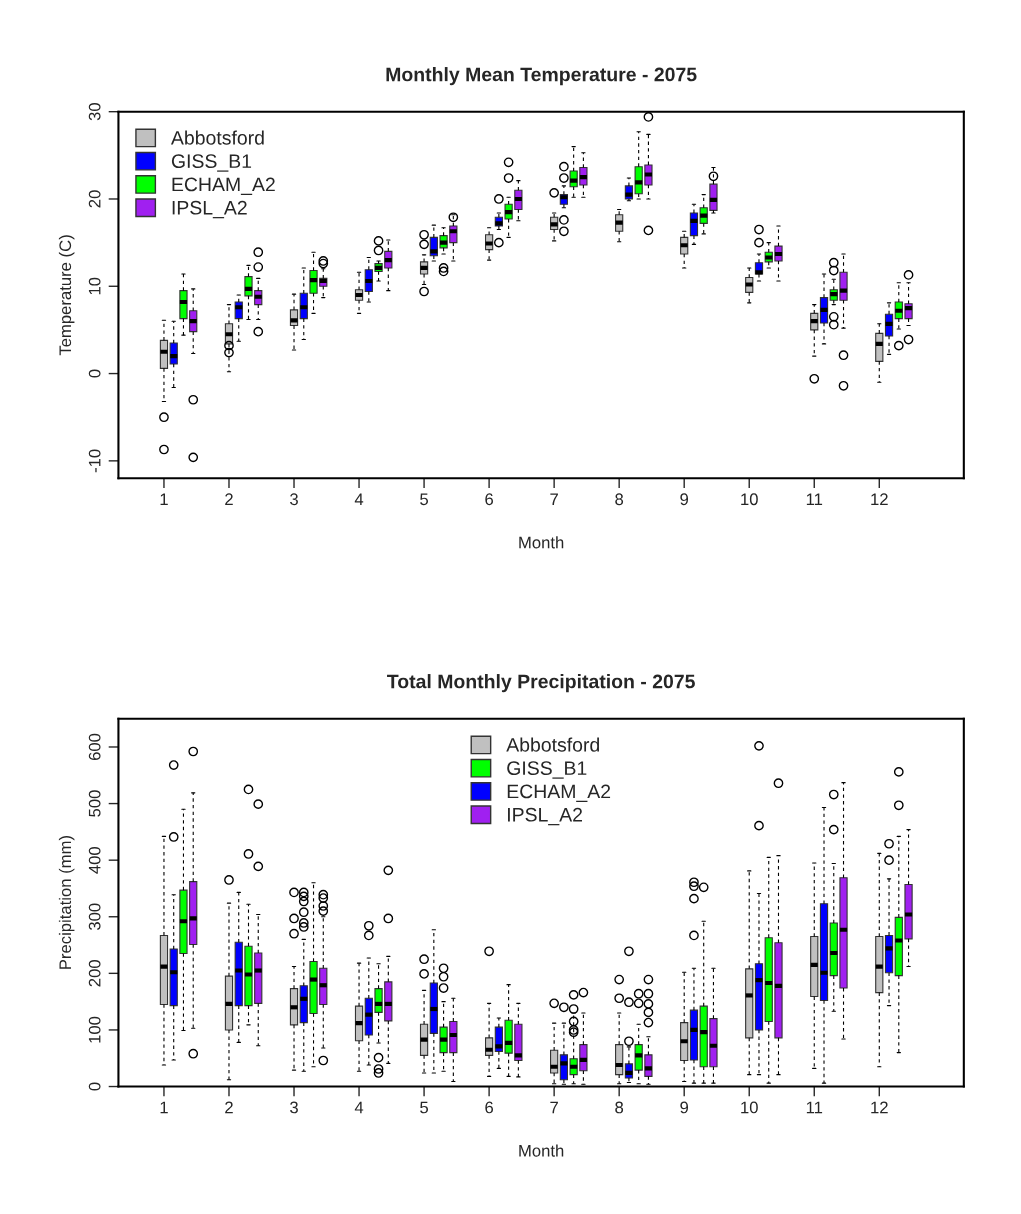 The height and width of the screenshot is (1214, 1021). What do you see at coordinates (94, 286) in the screenshot?
I see `y-tick-label: 10` at bounding box center [94, 286].